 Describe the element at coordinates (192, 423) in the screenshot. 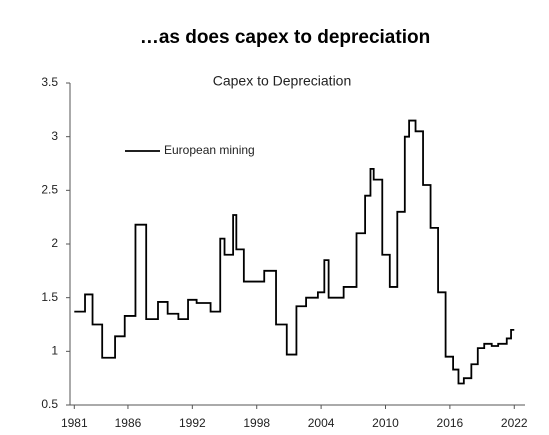

I see `x-tick-label: 1992` at that location.